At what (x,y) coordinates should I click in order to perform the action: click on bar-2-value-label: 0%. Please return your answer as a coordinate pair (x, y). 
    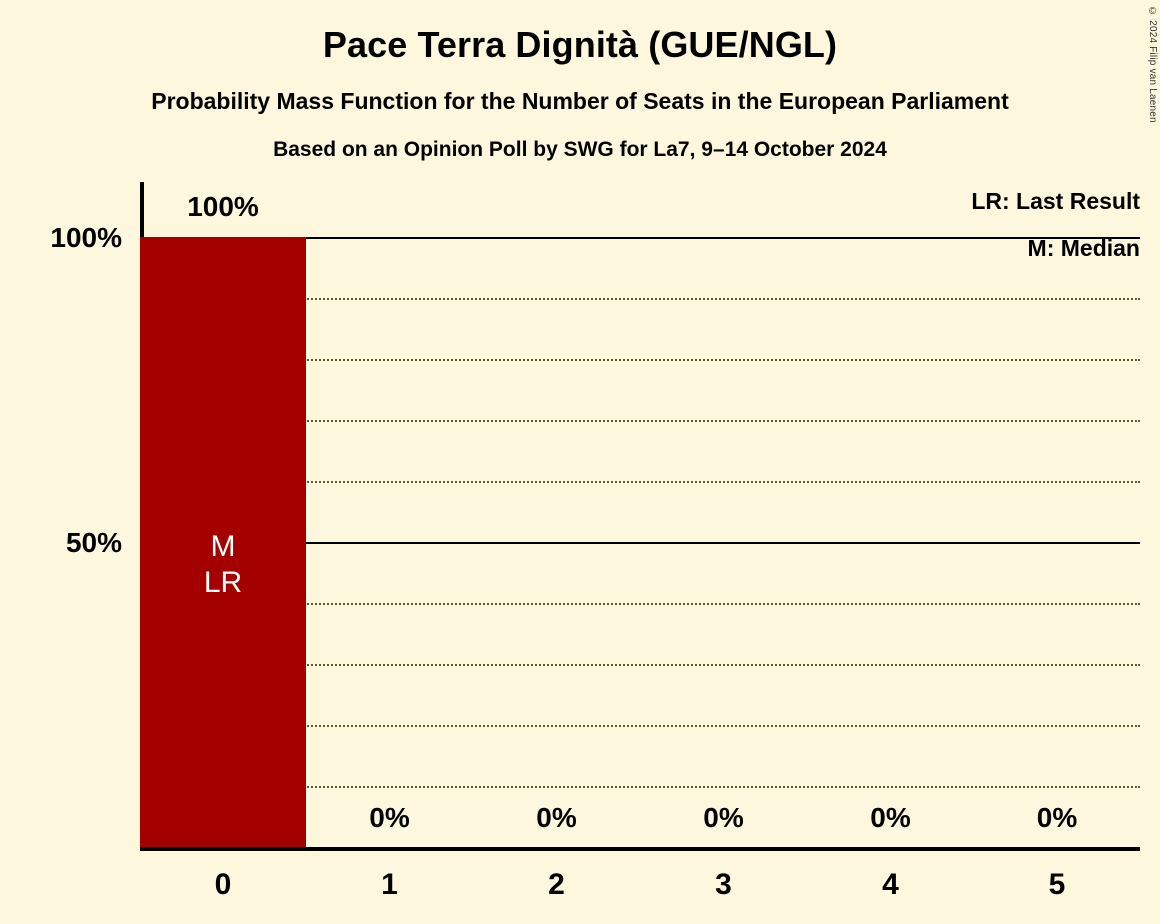
    Looking at the image, I should click on (556, 817).